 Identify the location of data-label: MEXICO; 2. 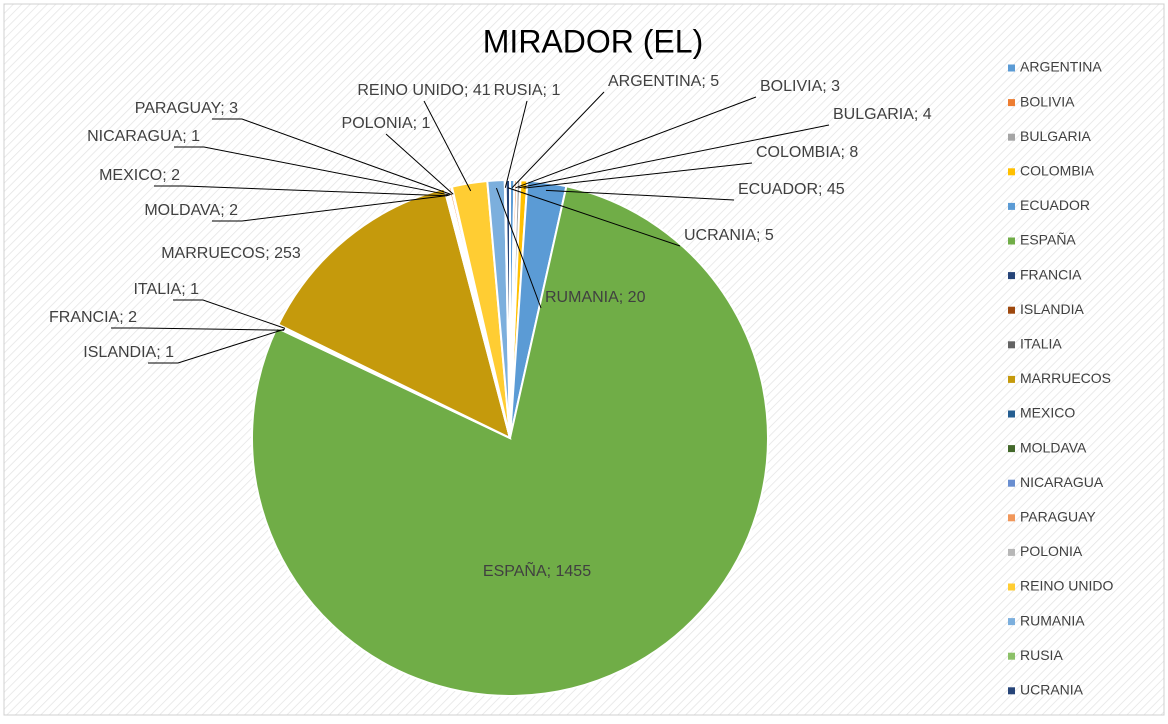
(139, 175).